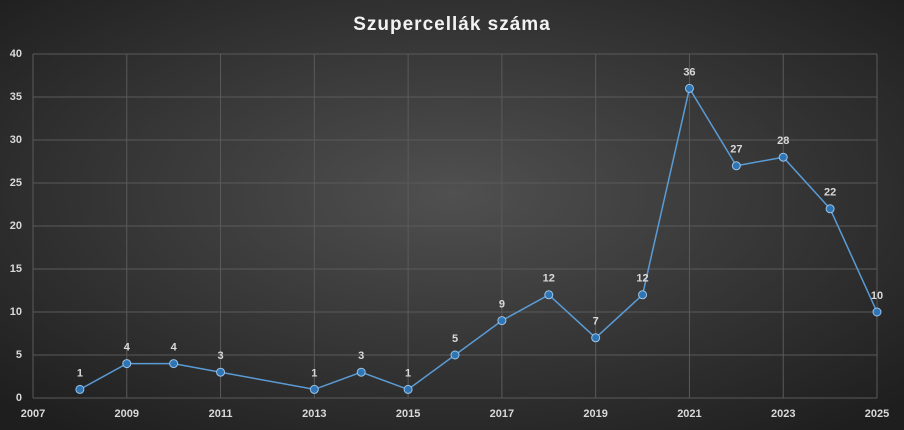 This screenshot has width=904, height=430. Describe the element at coordinates (19, 398) in the screenshot. I see `y-tick-label: 0` at that location.